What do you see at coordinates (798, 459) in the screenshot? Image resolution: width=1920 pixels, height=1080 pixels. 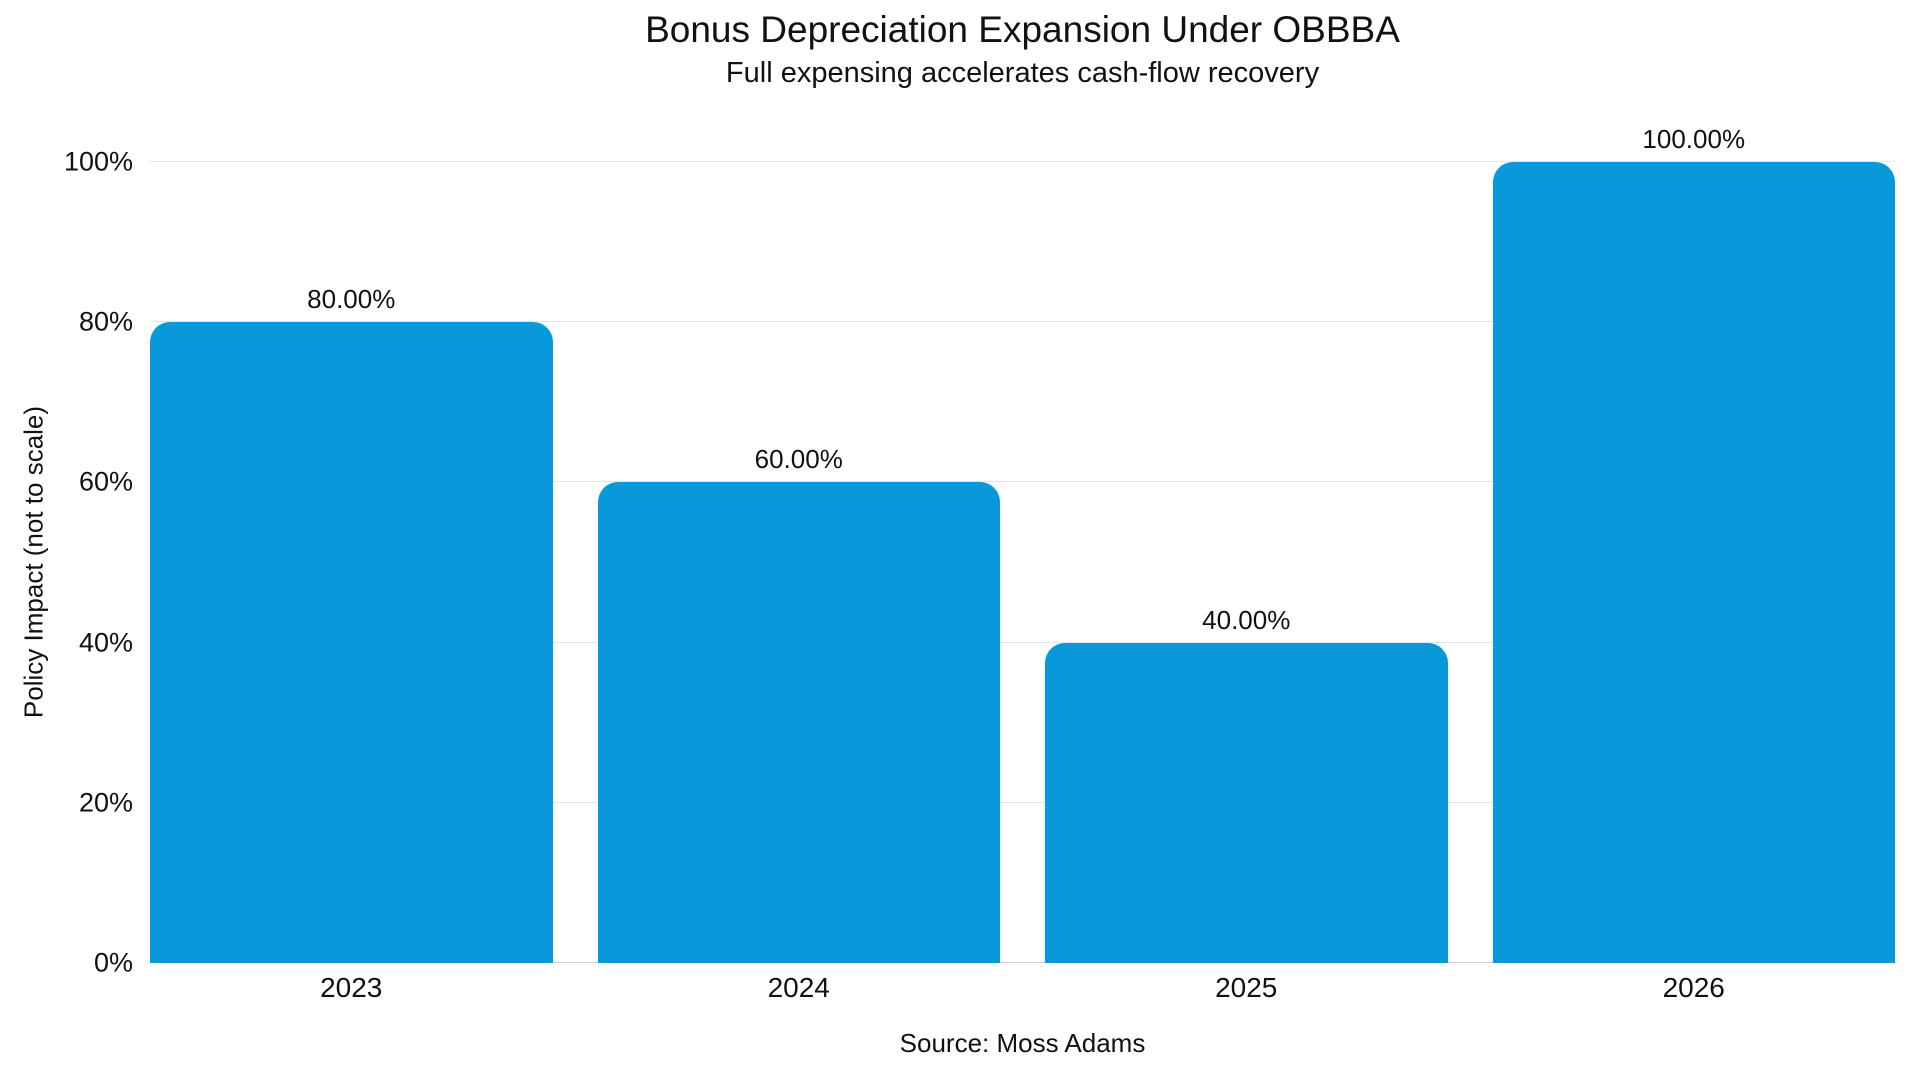 I see `bar-value-label: 60.00%` at bounding box center [798, 459].